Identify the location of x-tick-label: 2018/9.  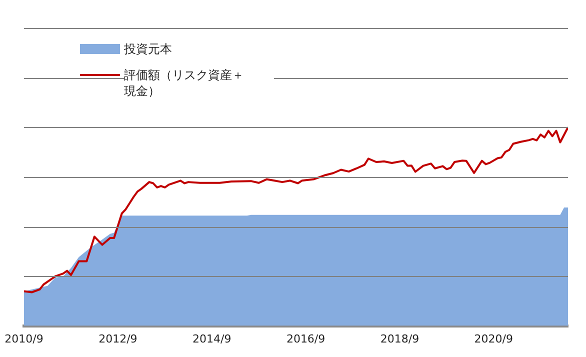
(400, 339).